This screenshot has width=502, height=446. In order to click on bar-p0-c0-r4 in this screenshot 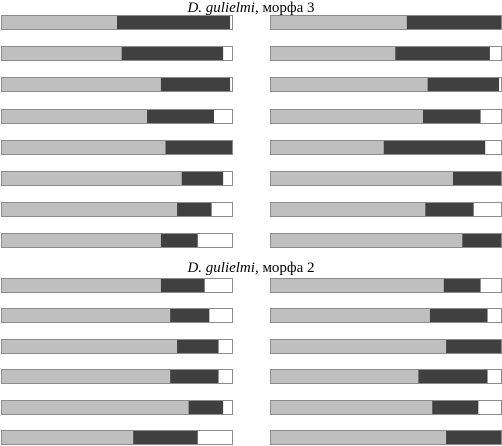, I will do `click(117, 147)`.